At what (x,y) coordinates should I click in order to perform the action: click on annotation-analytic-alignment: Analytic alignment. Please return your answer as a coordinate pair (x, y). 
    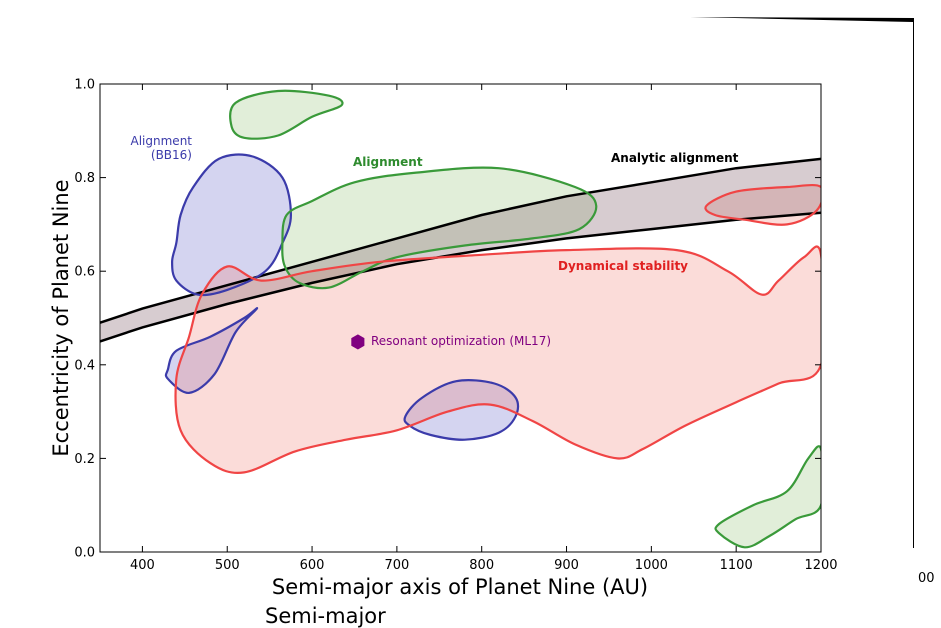
    Looking at the image, I should click on (675, 158).